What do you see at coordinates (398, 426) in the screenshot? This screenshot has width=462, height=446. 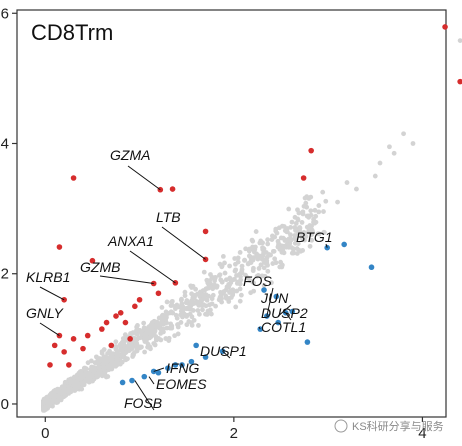 I see `watermark-text: KS科研分享与服务` at bounding box center [398, 426].